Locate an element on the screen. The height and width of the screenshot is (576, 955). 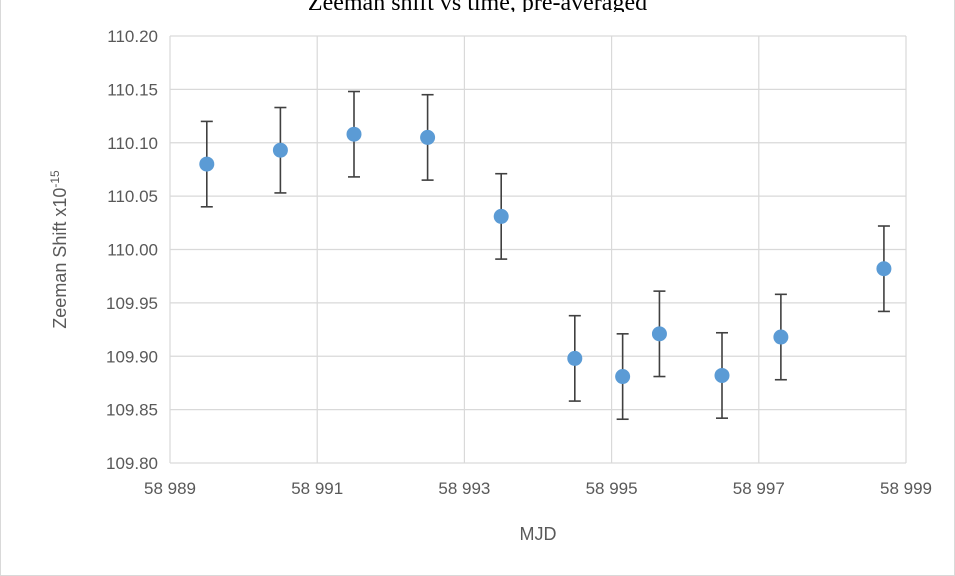
y-tick-label: 110.20 is located at coordinates (132, 36).